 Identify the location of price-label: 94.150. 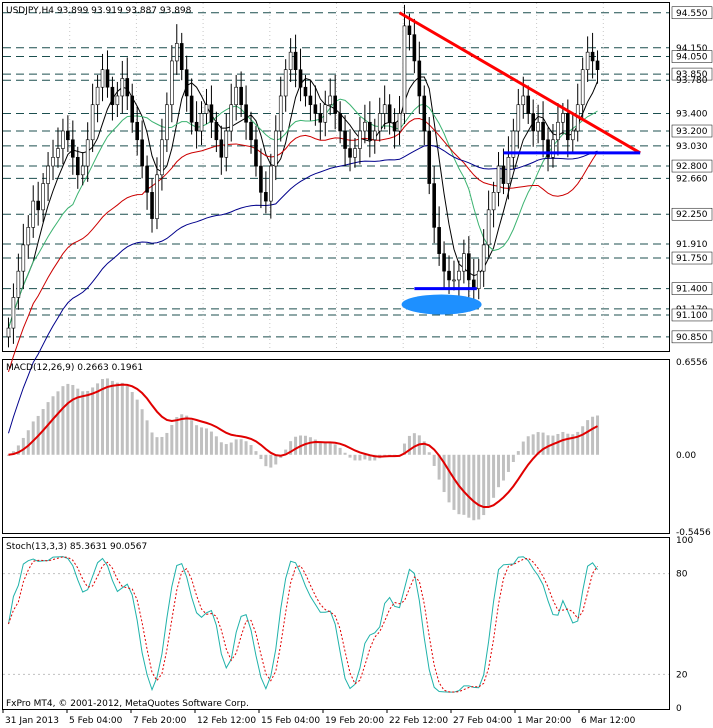
(692, 49).